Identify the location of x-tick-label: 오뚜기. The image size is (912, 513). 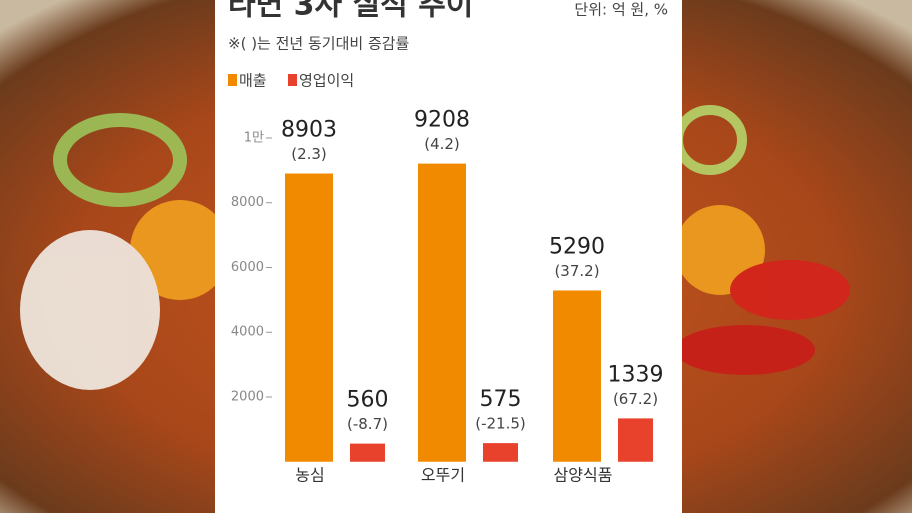
(443, 475).